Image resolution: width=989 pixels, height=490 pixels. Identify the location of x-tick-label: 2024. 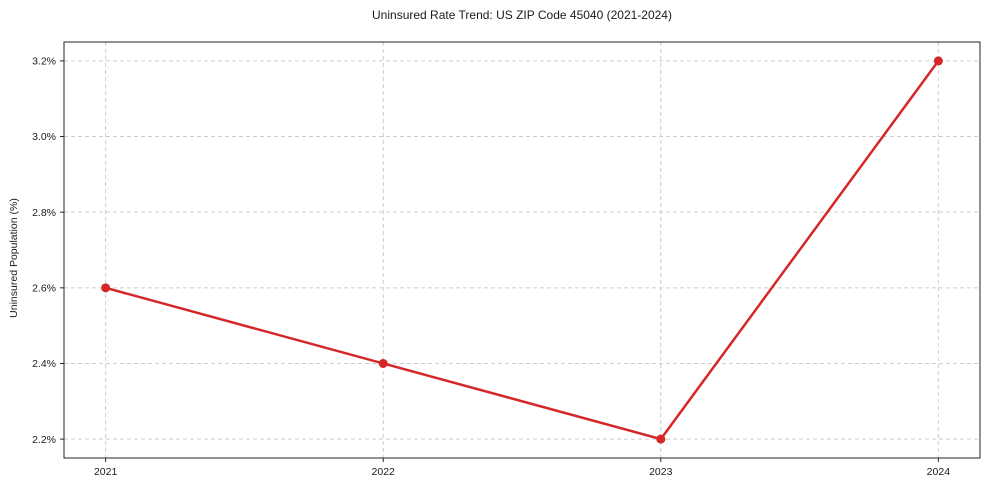
(939, 472).